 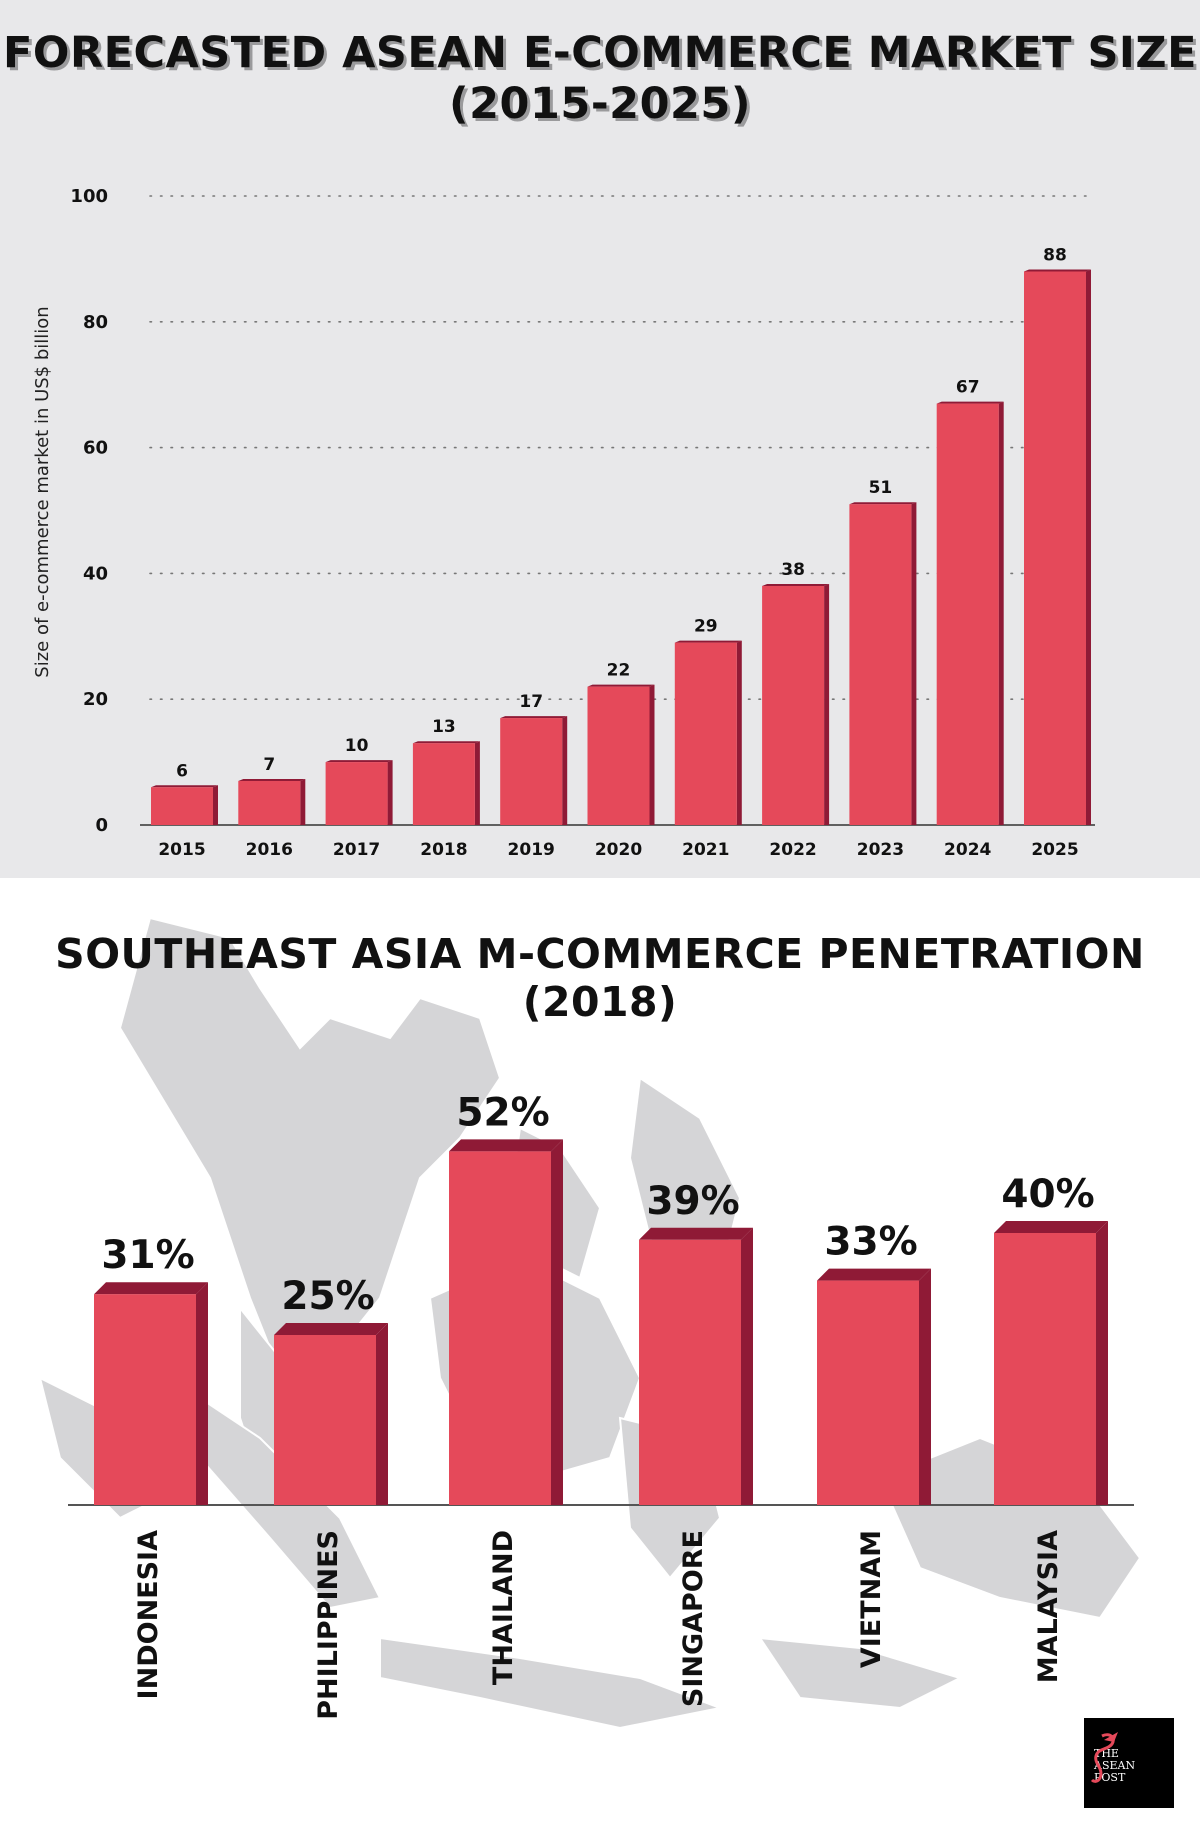 What do you see at coordinates (503, 1607) in the screenshot?
I see `category-label-thailand: THAILAND` at bounding box center [503, 1607].